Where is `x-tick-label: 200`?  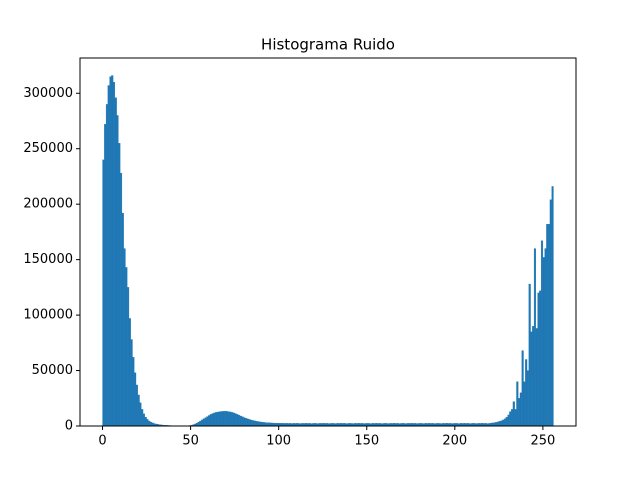
x-tick-label: 200 is located at coordinates (454, 441).